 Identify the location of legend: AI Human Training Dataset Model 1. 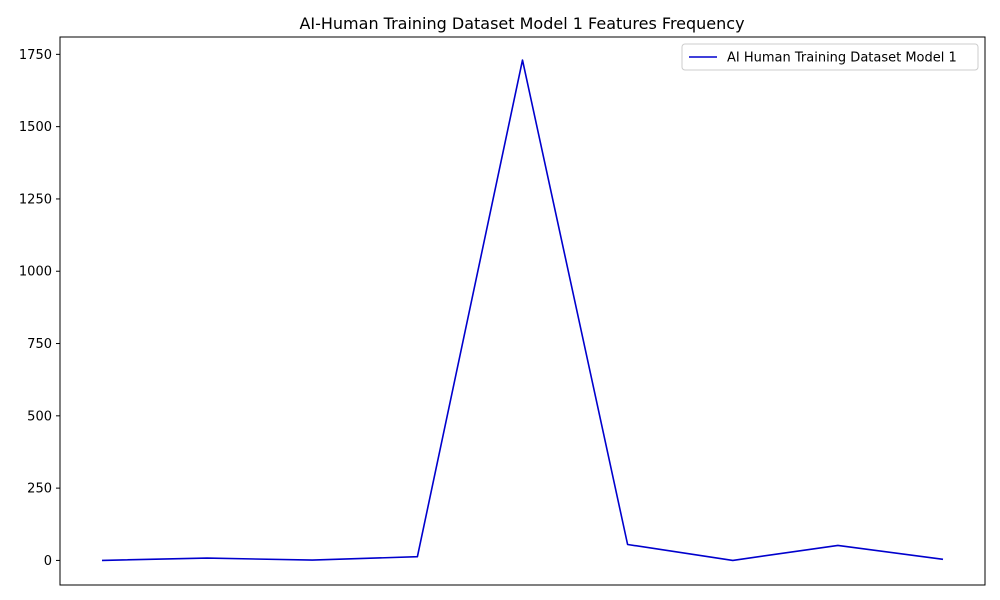
(830, 57).